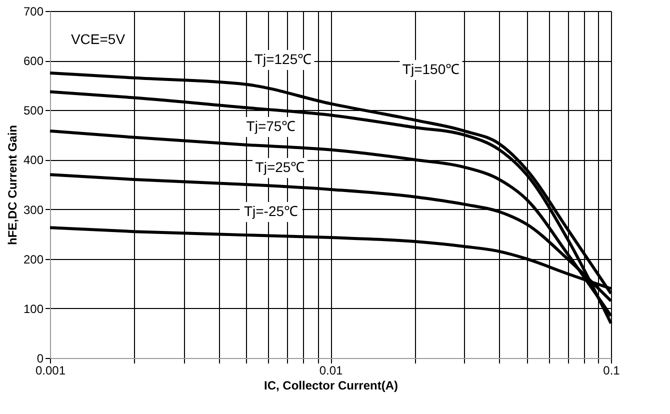 The image size is (670, 414). Describe the element at coordinates (98, 39) in the screenshot. I see `annotation: VCE=5V` at that location.